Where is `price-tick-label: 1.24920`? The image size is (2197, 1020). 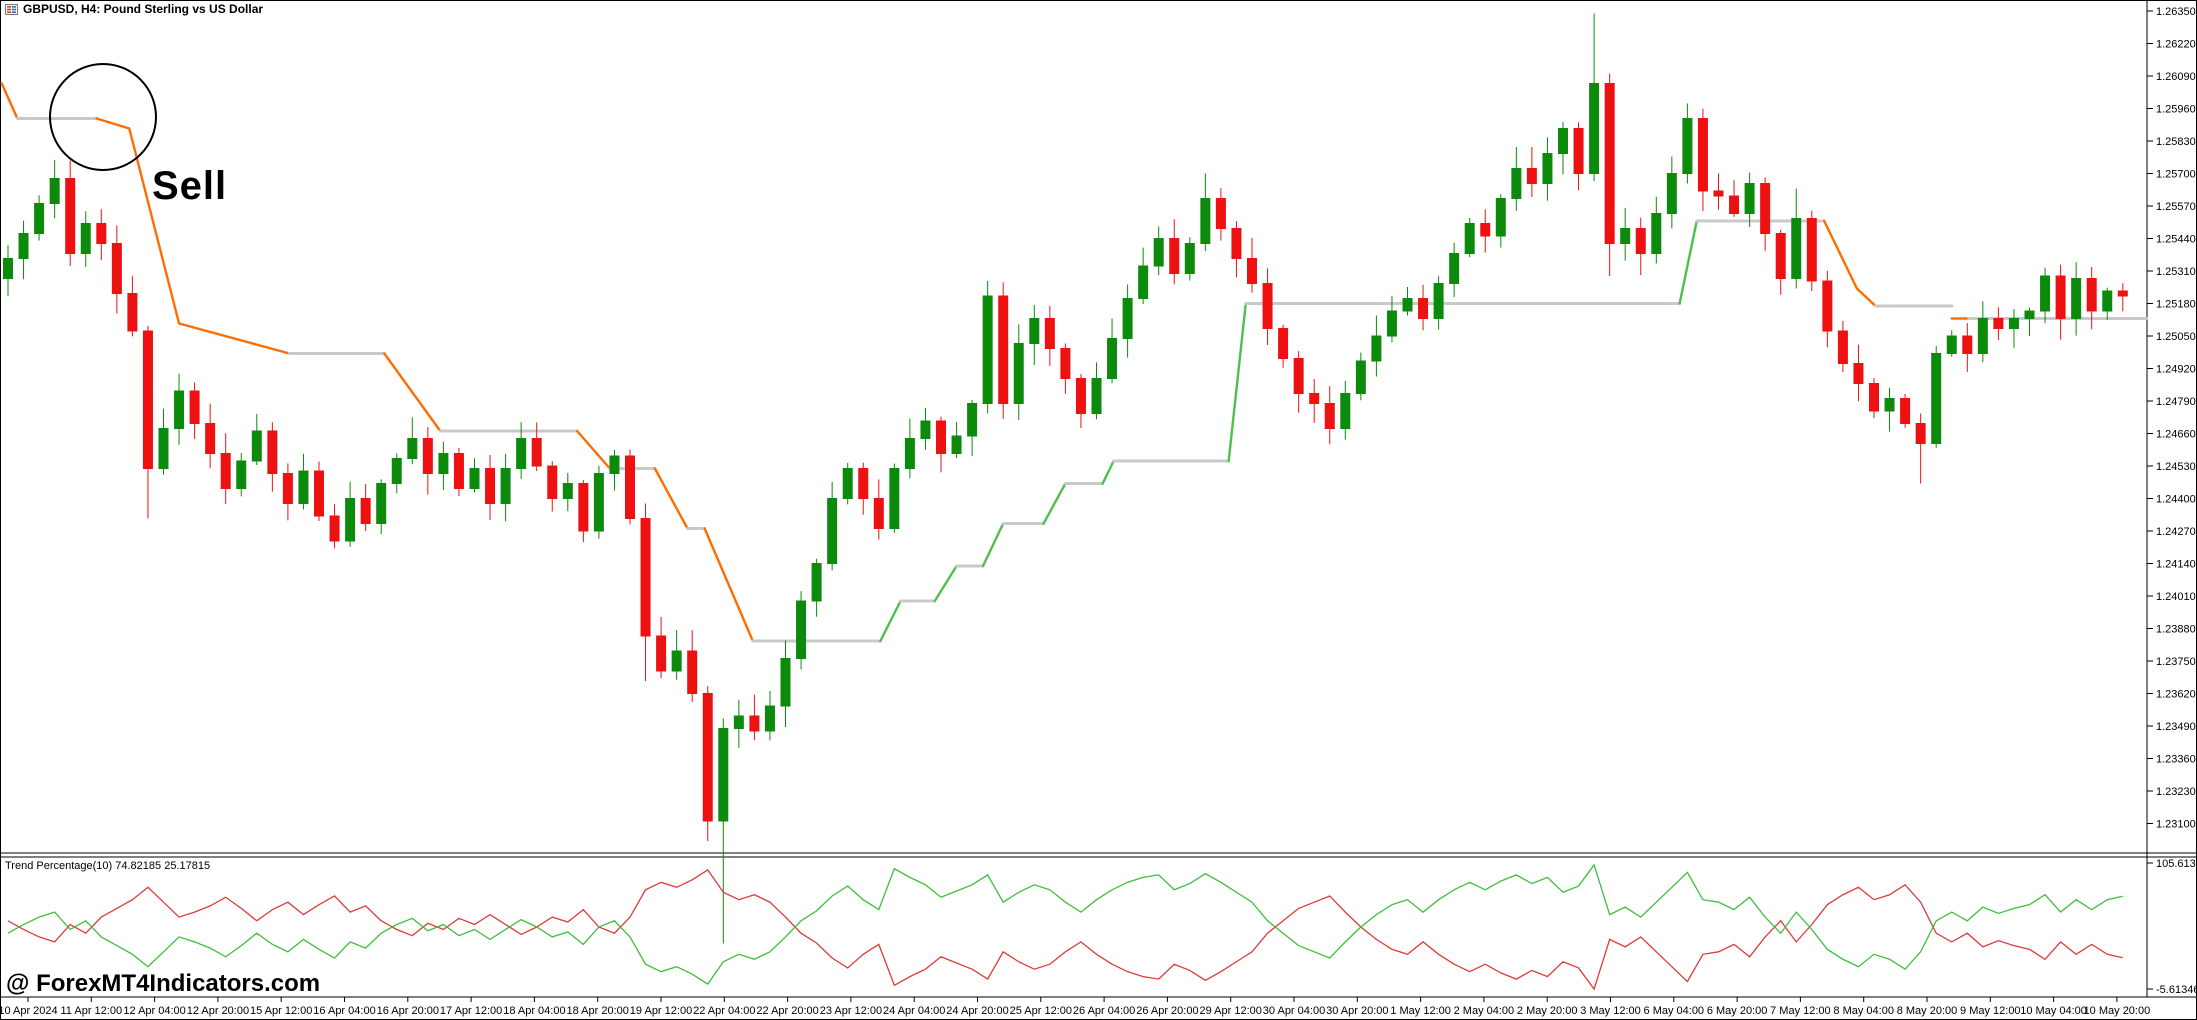
price-tick-label: 1.24920 is located at coordinates (2176, 370).